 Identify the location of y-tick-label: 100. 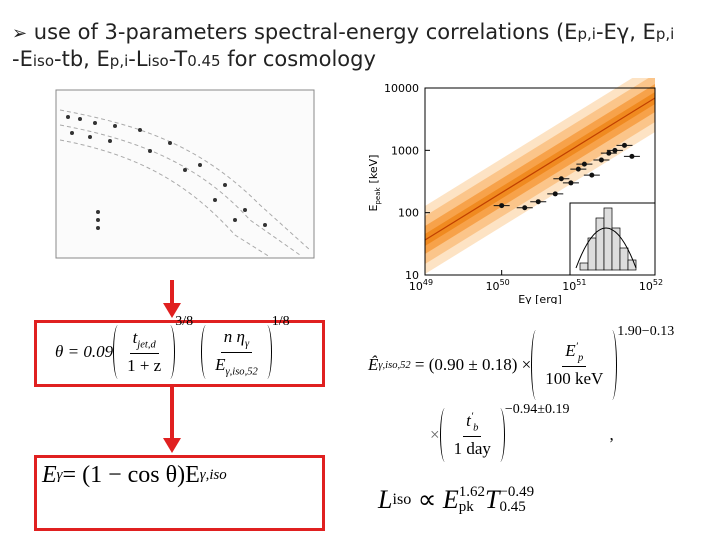
(408, 213).